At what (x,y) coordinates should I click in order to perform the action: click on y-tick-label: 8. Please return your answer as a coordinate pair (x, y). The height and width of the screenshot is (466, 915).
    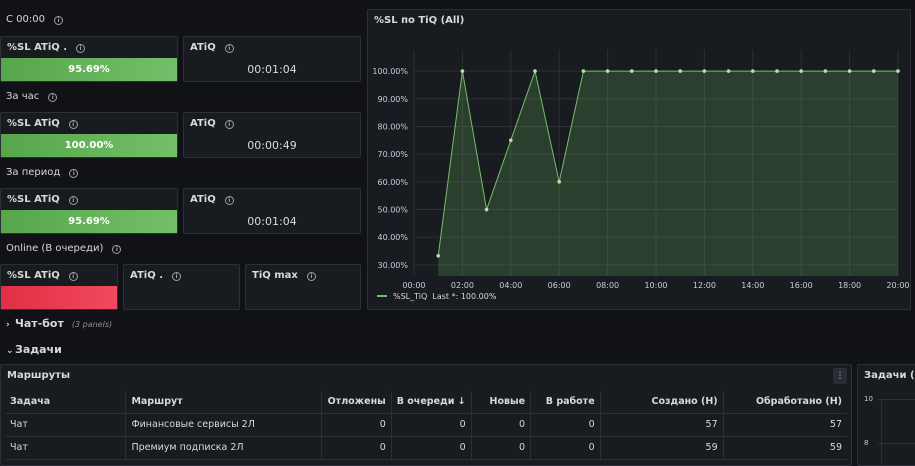
    Looking at the image, I should click on (866, 443).